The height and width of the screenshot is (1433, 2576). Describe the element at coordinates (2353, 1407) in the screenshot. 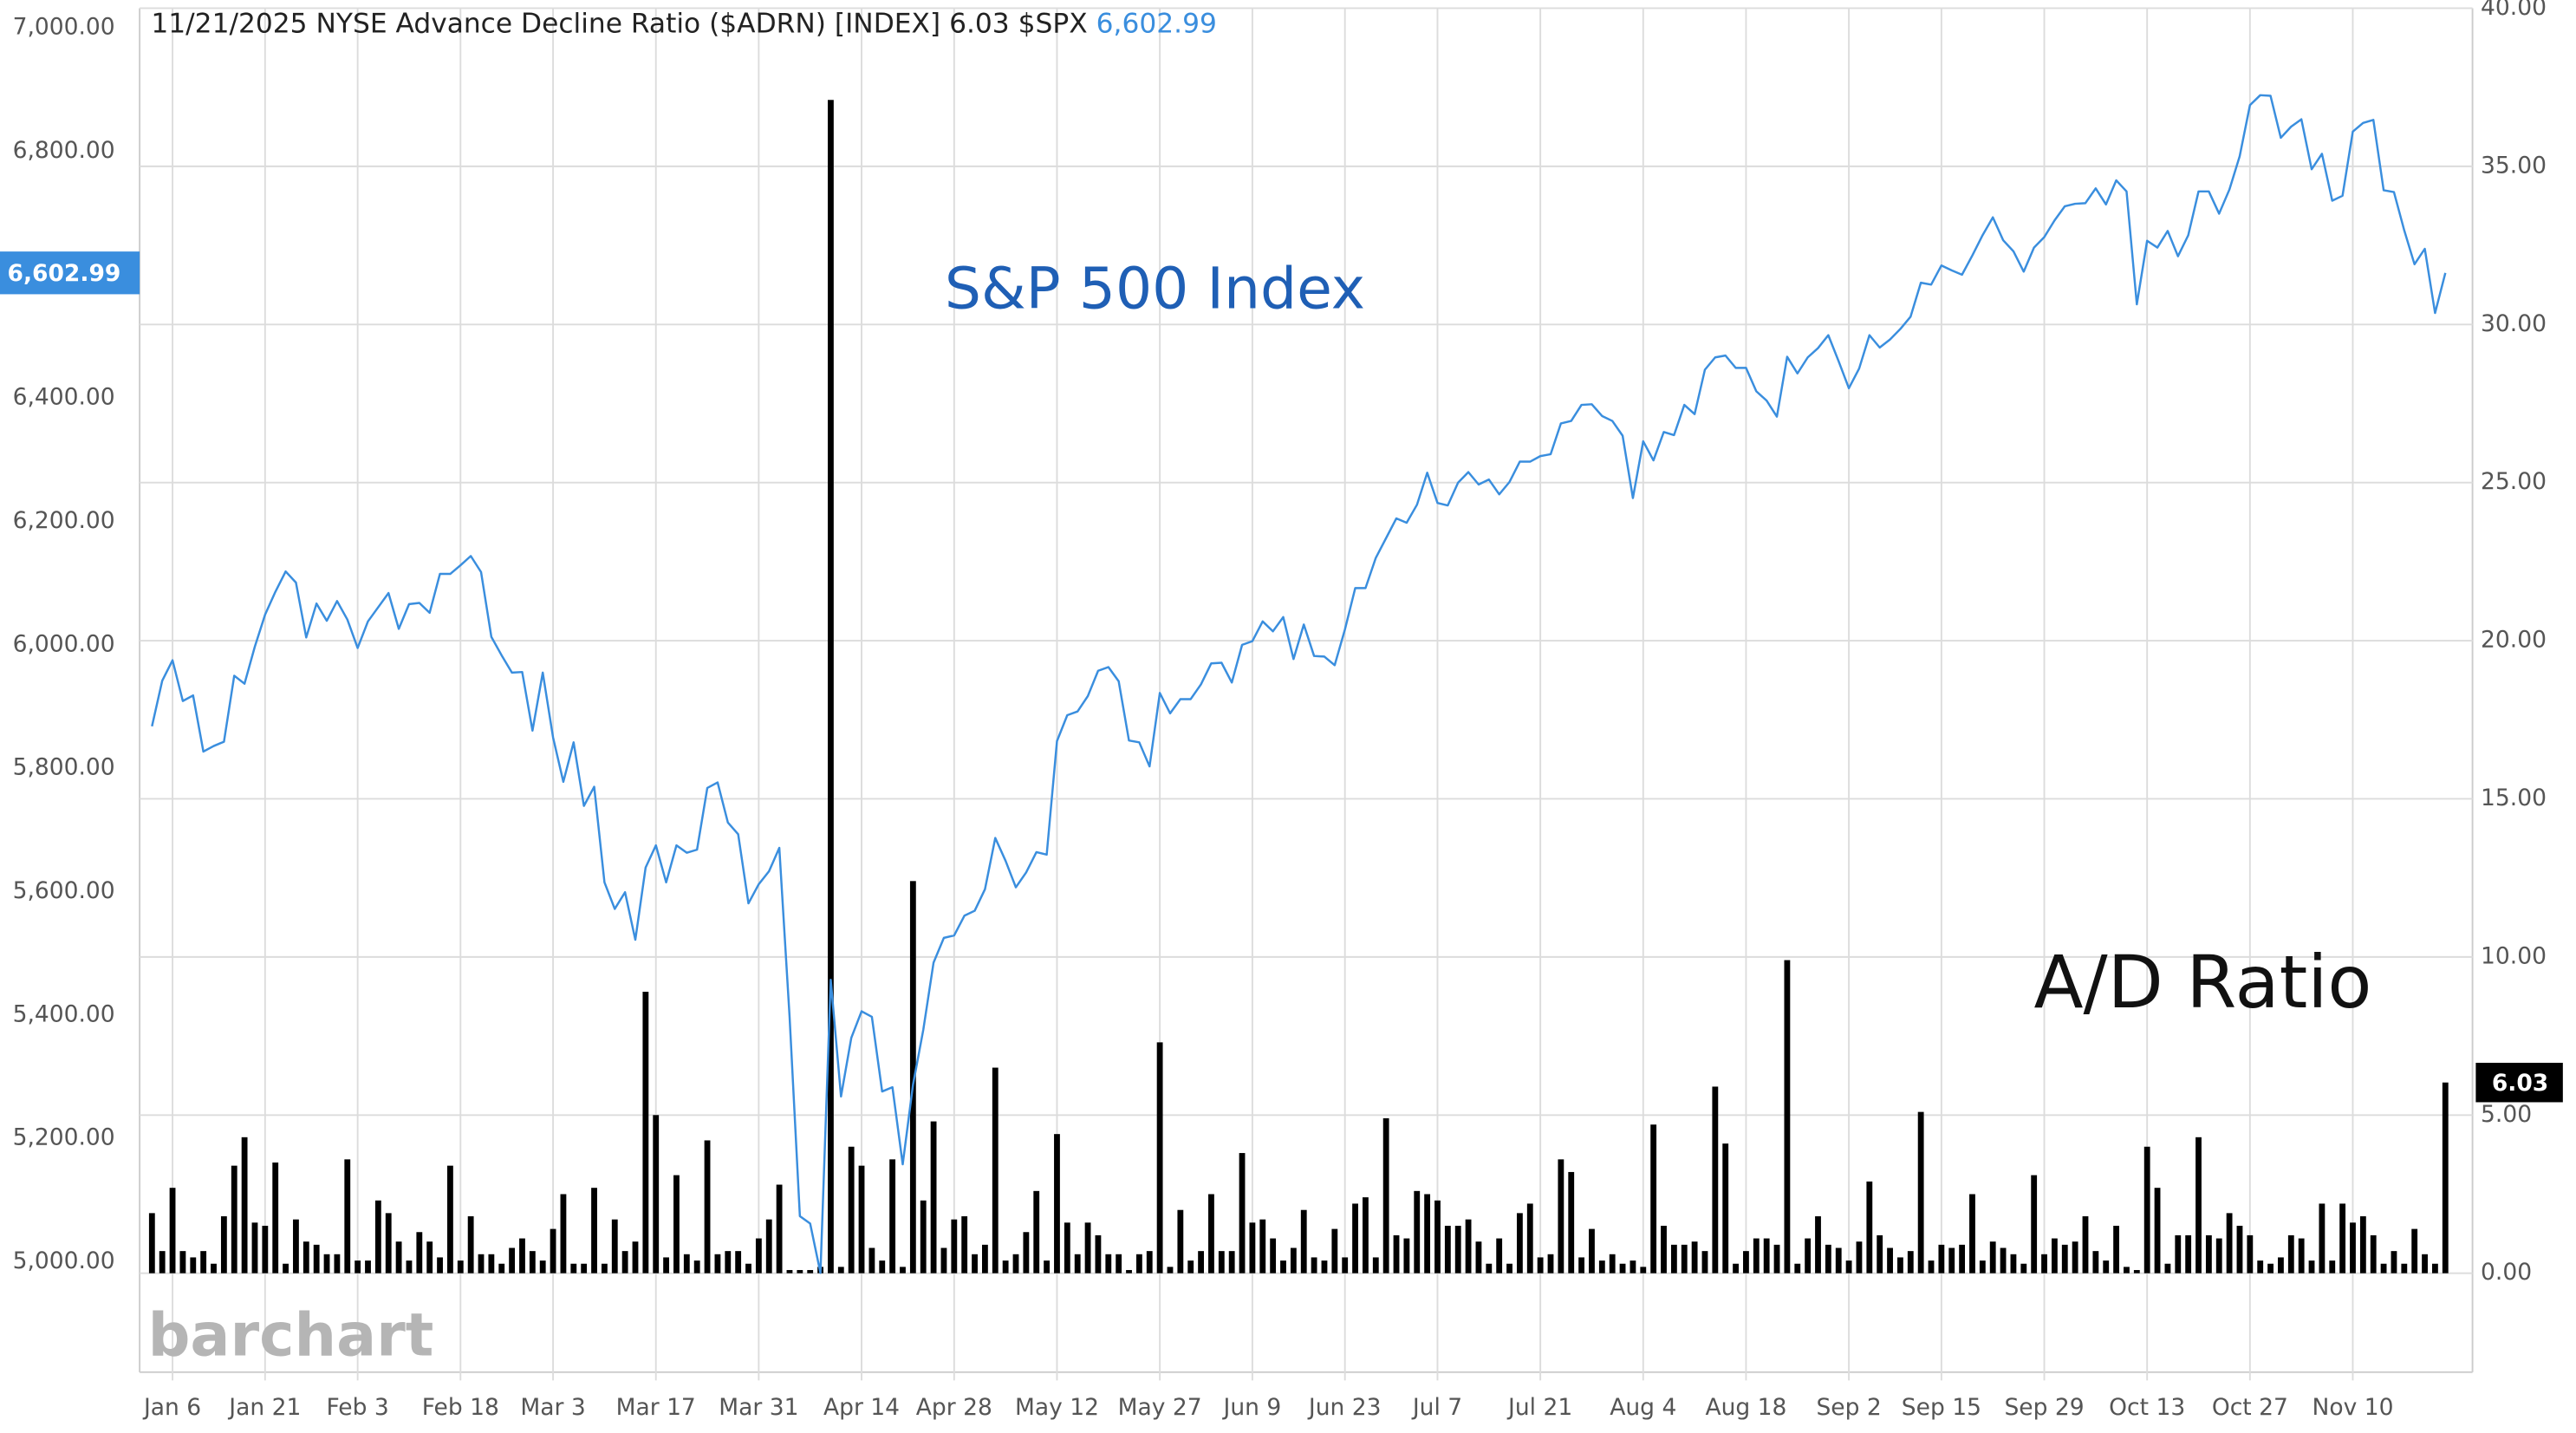

I see `x-tick-label: Nov 10` at that location.